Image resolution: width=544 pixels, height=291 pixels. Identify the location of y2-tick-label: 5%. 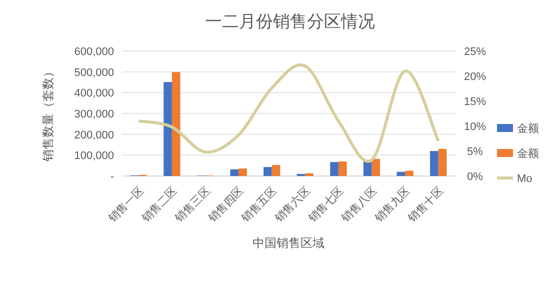
(475, 152).